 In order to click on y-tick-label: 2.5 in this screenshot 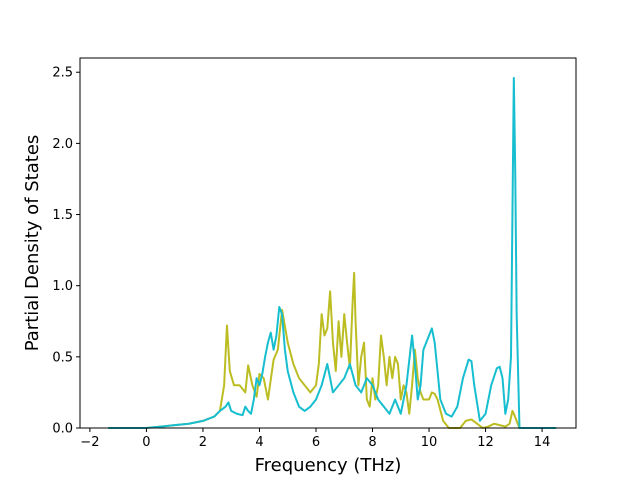, I will do `click(62, 73)`.